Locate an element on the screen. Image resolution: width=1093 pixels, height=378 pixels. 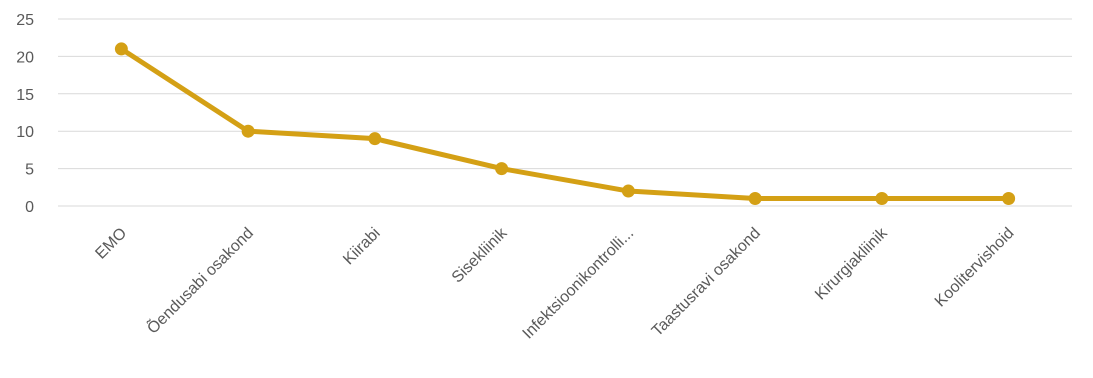
x-tick-label: Koolitervishoid is located at coordinates (975, 268).